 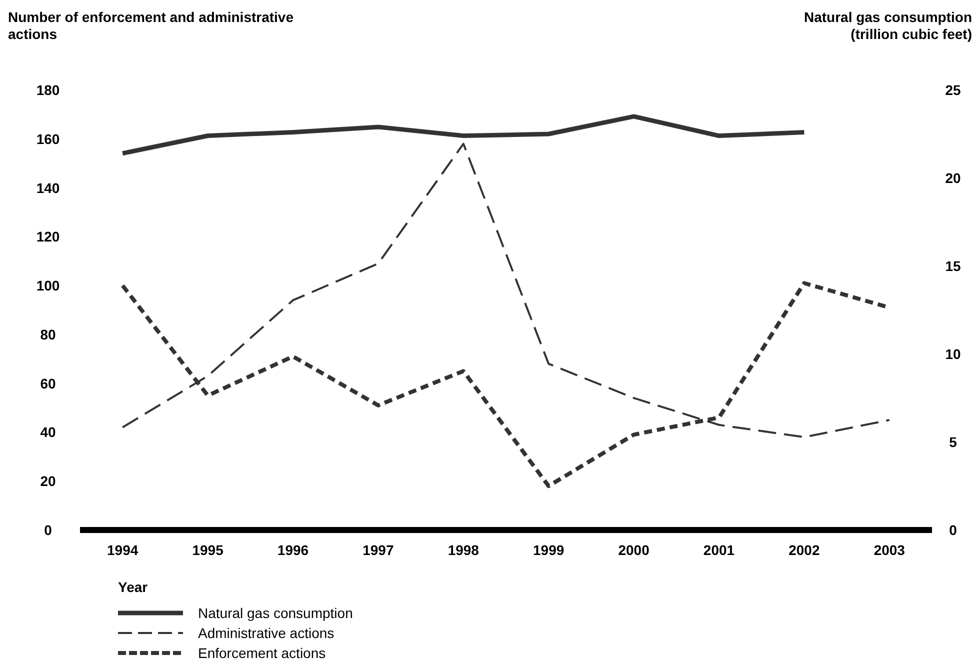 What do you see at coordinates (48, 432) in the screenshot?
I see `y-tick-label: 40` at bounding box center [48, 432].